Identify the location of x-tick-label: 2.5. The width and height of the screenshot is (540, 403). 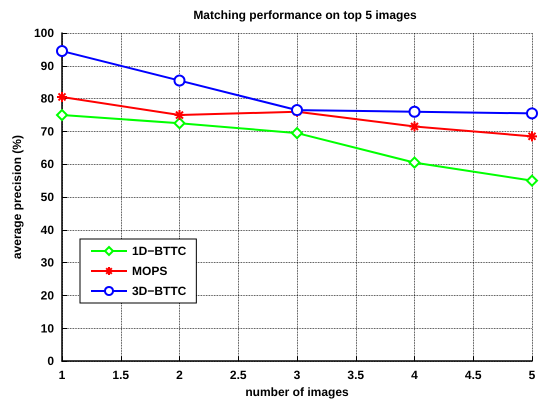
(238, 375).